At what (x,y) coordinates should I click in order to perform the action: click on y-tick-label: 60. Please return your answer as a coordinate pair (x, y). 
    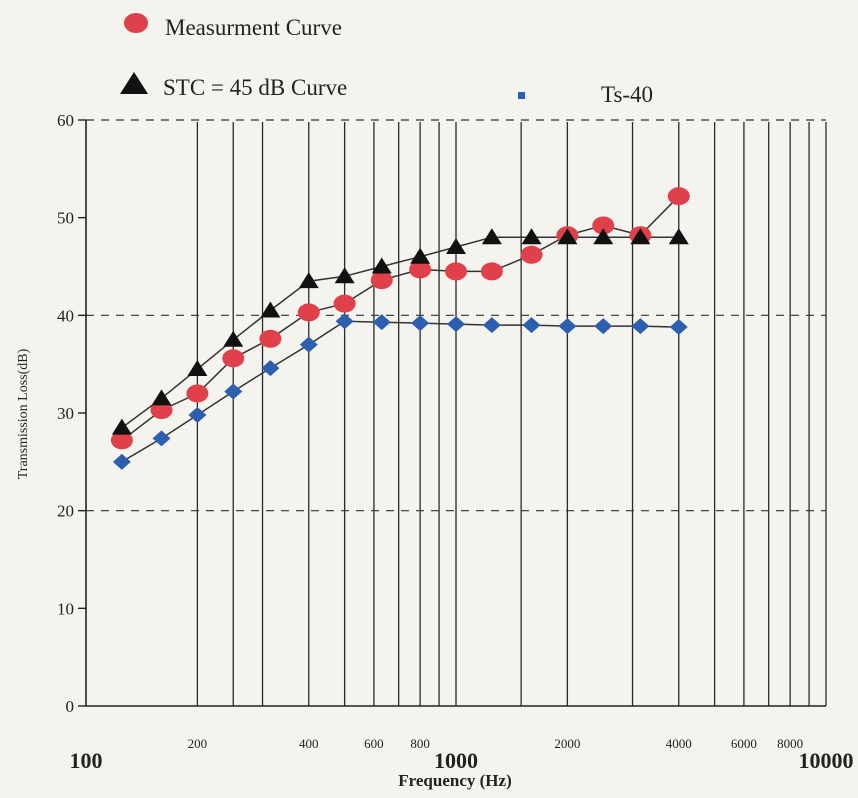
    Looking at the image, I should click on (65, 120).